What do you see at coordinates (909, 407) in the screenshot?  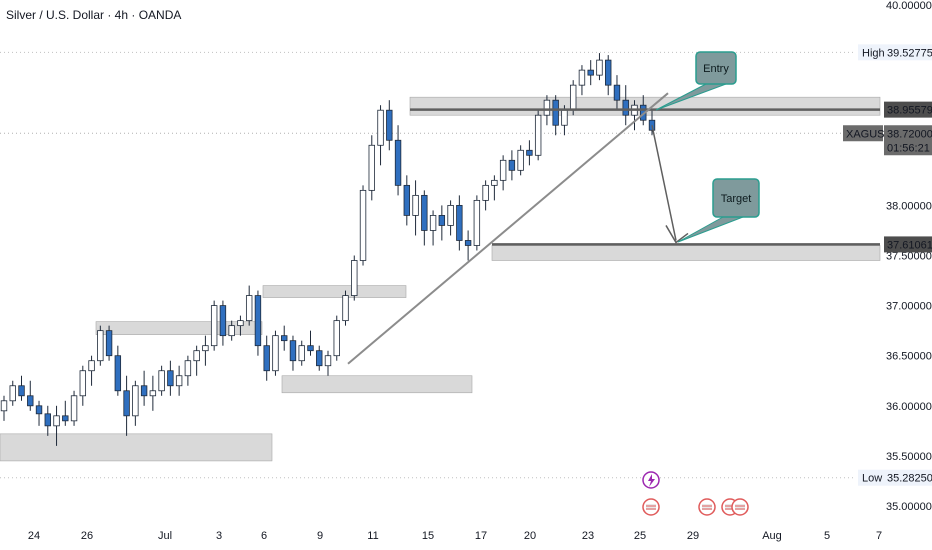 I see `y-tick-label: 36.00000` at bounding box center [909, 407].